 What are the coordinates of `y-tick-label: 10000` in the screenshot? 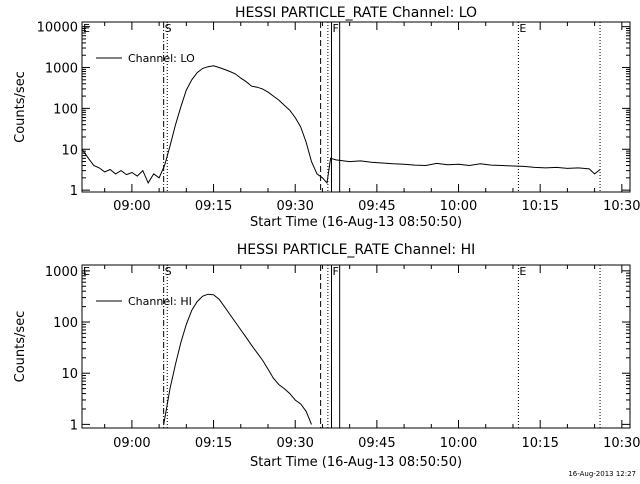 It's located at (57, 28).